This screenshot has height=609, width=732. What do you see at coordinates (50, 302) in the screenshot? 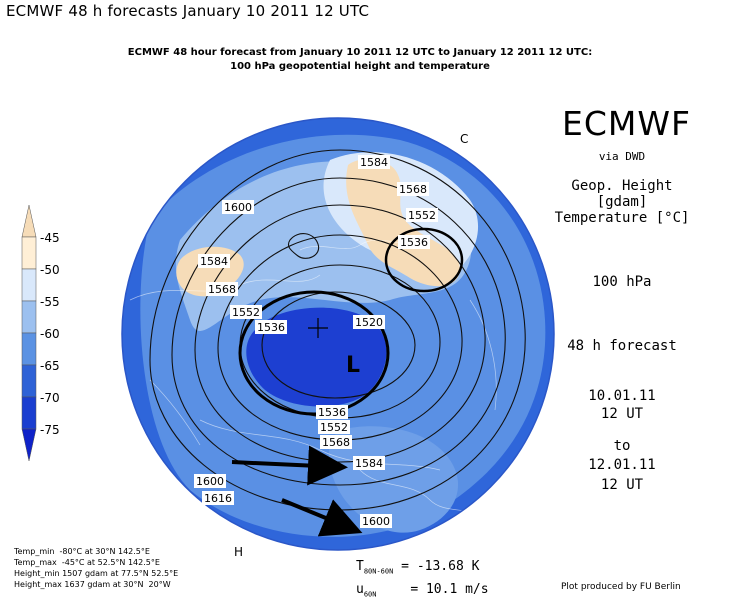
I see `colorbar-label: -55` at bounding box center [50, 302].